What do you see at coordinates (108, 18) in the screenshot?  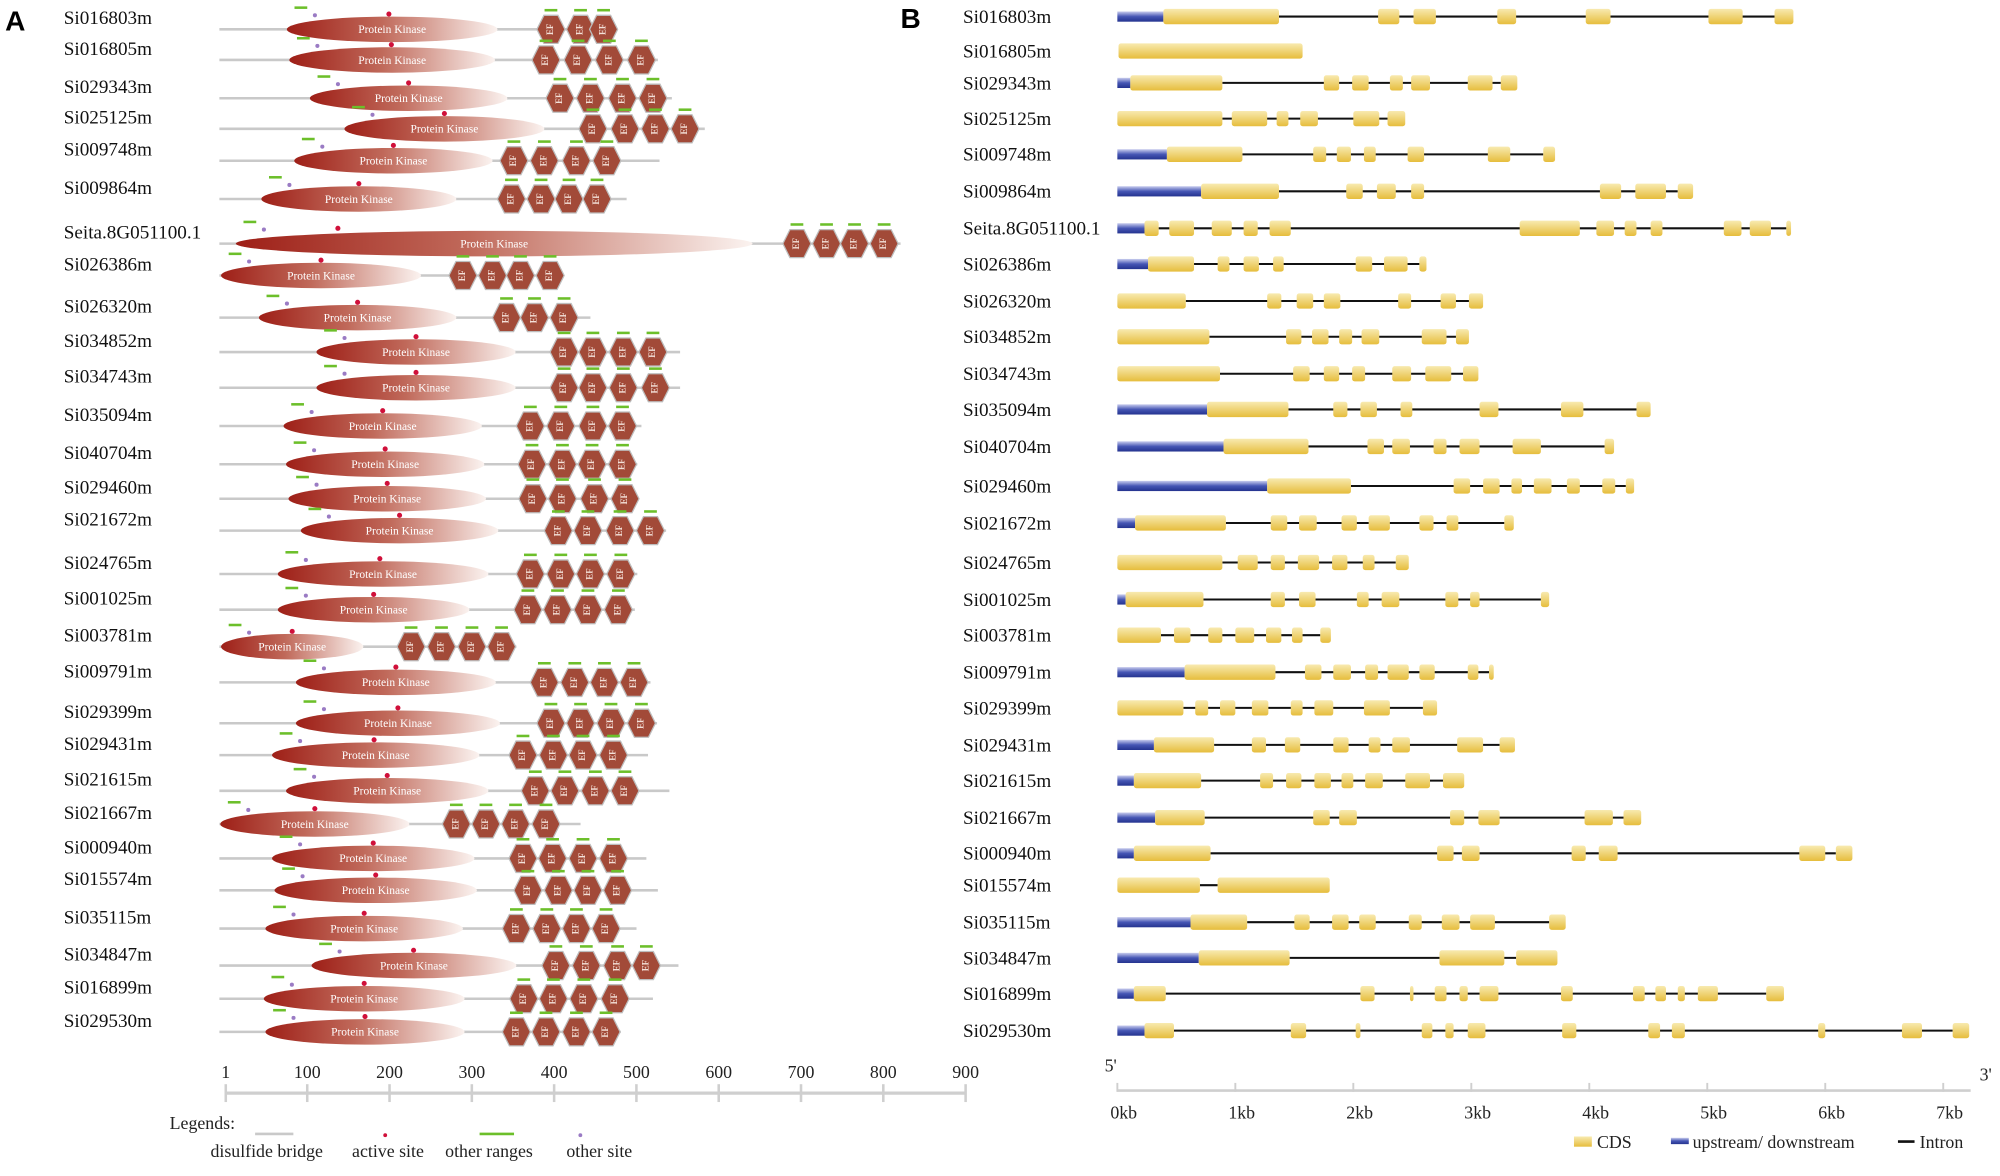 I see `protein-name: Si016803m` at bounding box center [108, 18].